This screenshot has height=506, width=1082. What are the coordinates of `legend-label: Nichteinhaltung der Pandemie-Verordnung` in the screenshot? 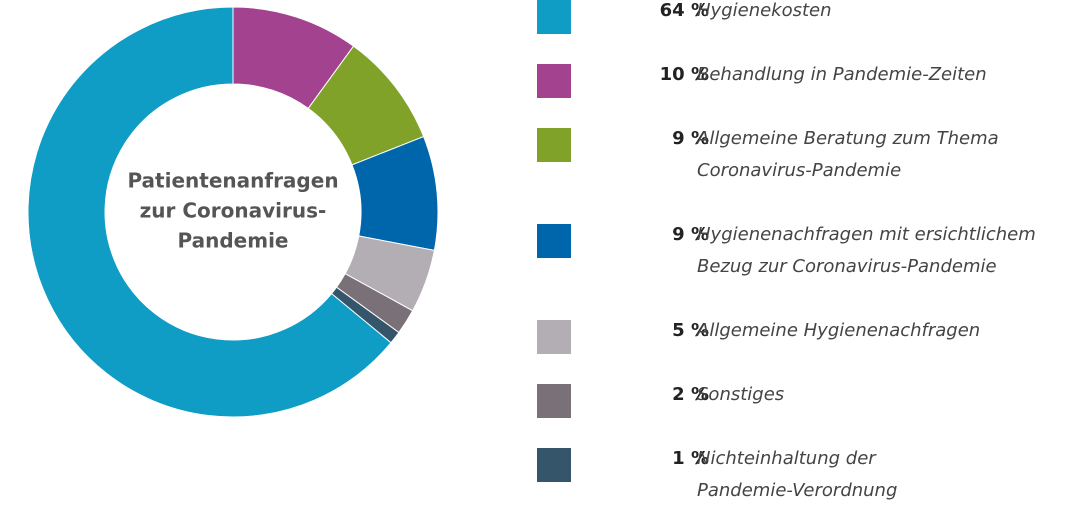 It's located at (797, 474).